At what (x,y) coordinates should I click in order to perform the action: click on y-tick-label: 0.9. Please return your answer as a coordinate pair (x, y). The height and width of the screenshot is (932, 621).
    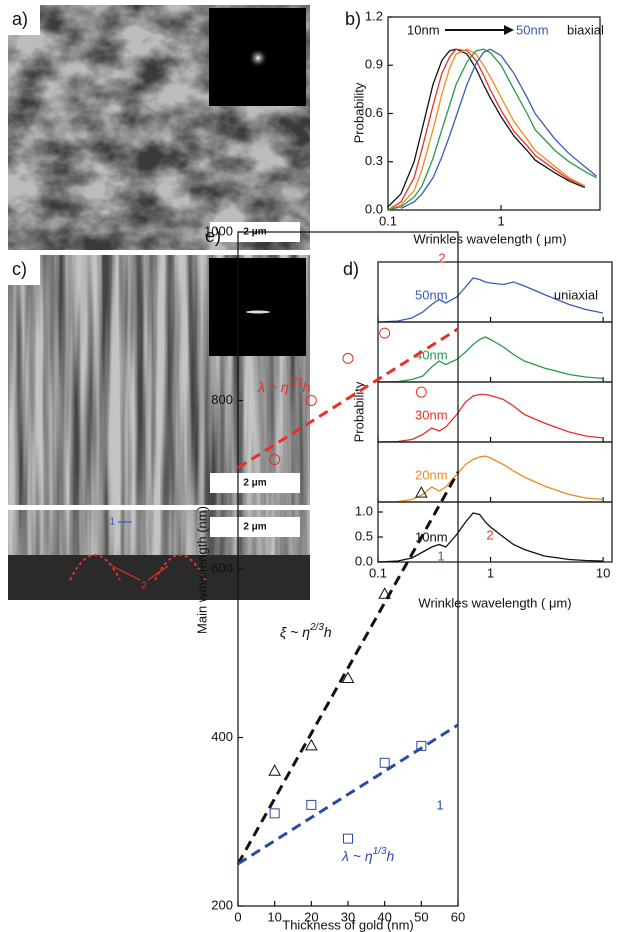
    Looking at the image, I should click on (374, 64).